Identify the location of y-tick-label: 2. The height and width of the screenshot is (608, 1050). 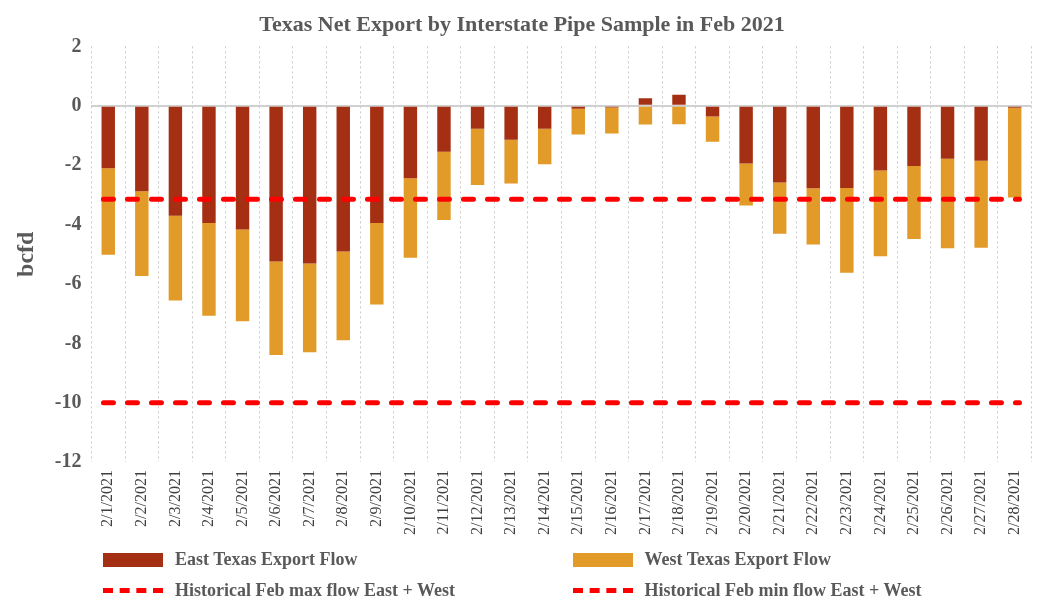
(76, 44).